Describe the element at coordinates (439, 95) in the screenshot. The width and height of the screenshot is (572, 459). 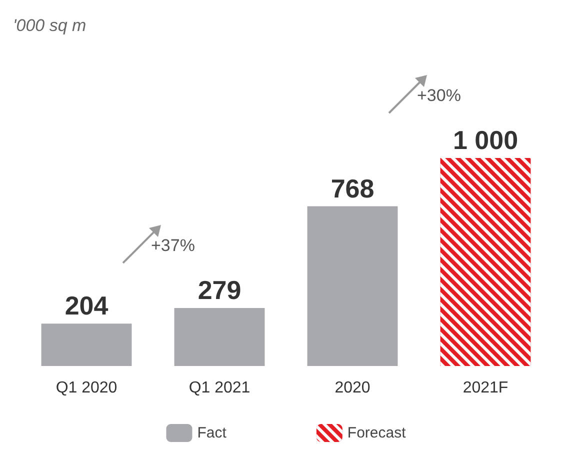
I see `text: +30%` at that location.